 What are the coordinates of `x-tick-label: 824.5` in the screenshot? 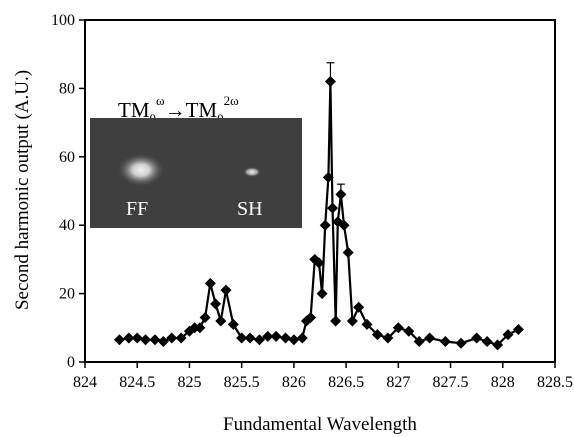 It's located at (137, 382).